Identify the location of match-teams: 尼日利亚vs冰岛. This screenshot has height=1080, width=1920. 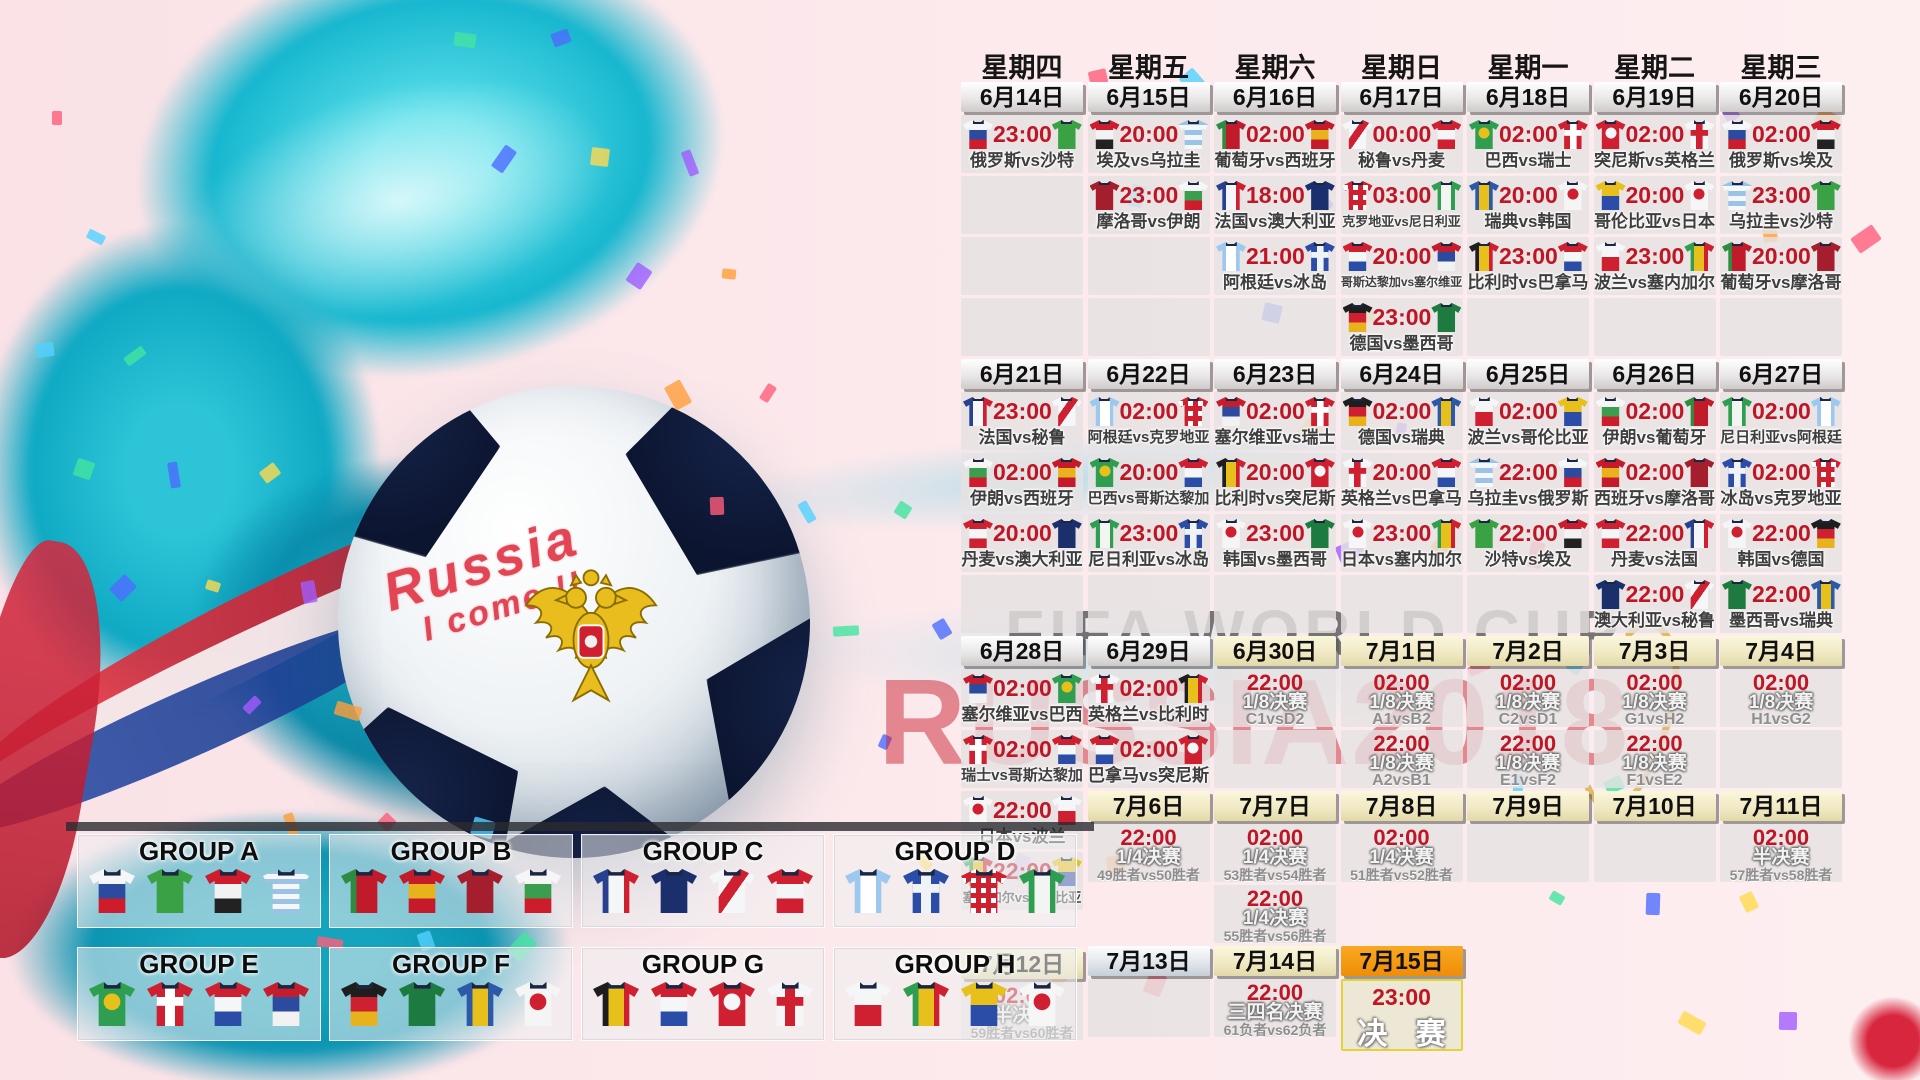
(1148, 559).